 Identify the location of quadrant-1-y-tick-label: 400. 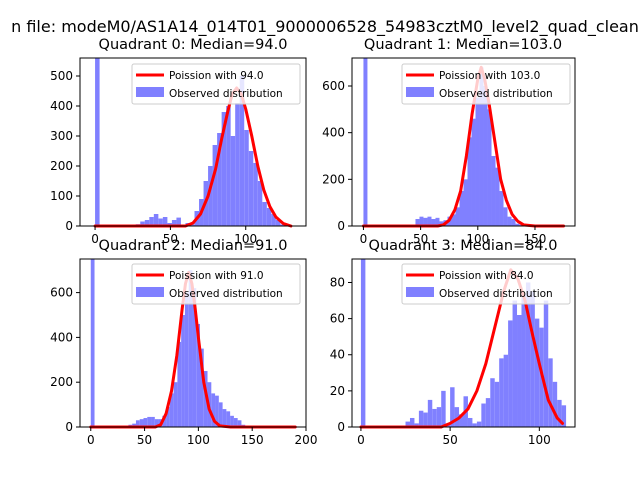
(333, 133).